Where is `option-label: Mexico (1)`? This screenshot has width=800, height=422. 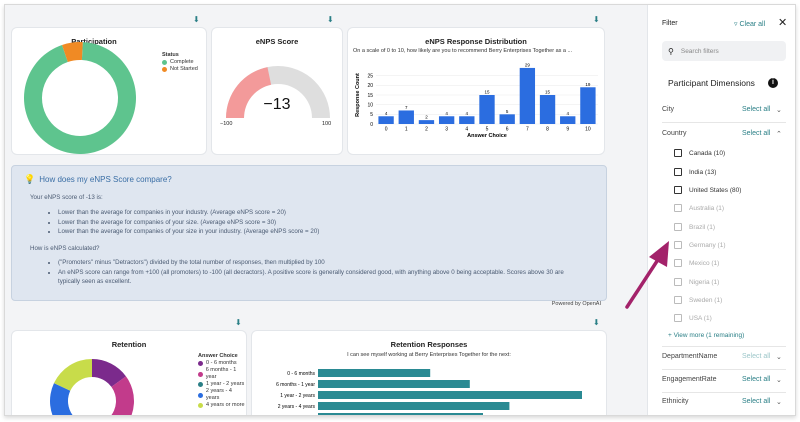 option-label: Mexico (1) is located at coordinates (704, 263).